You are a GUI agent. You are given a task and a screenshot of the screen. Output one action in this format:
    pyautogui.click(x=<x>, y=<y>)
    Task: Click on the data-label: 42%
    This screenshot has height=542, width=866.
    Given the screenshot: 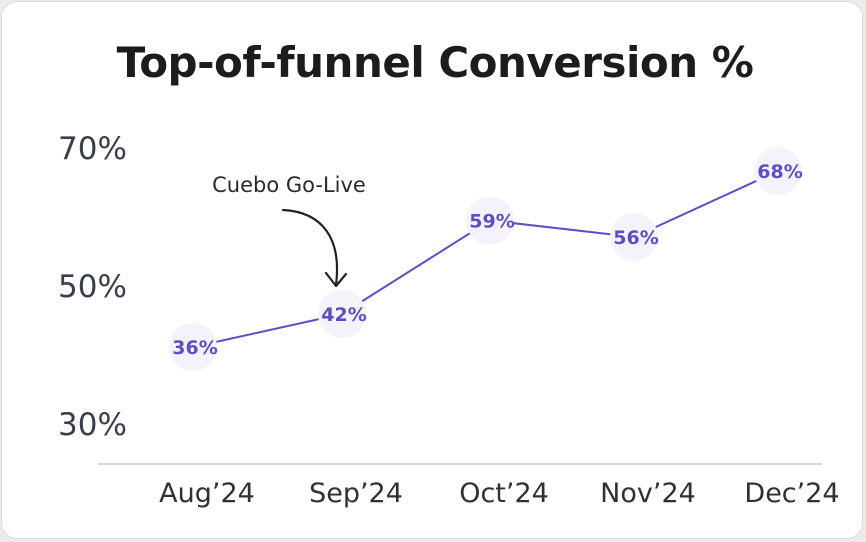 What is the action you would take?
    pyautogui.click(x=343, y=315)
    